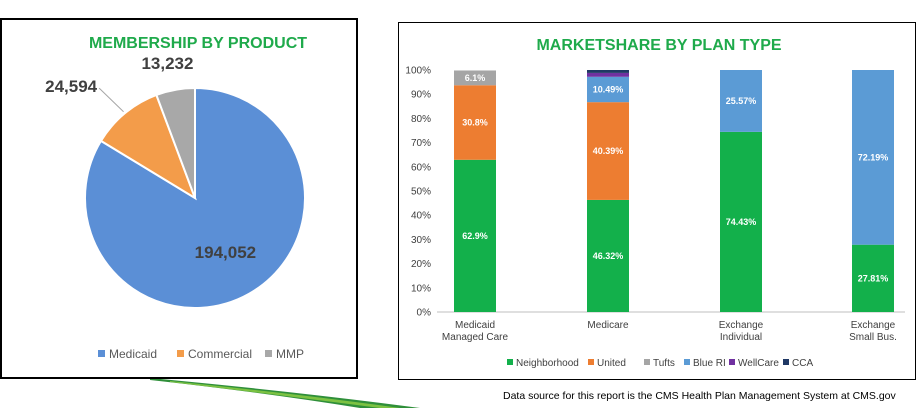 Image resolution: width=920 pixels, height=408 pixels. I want to click on legend-label: Neighborhood, so click(547, 363).